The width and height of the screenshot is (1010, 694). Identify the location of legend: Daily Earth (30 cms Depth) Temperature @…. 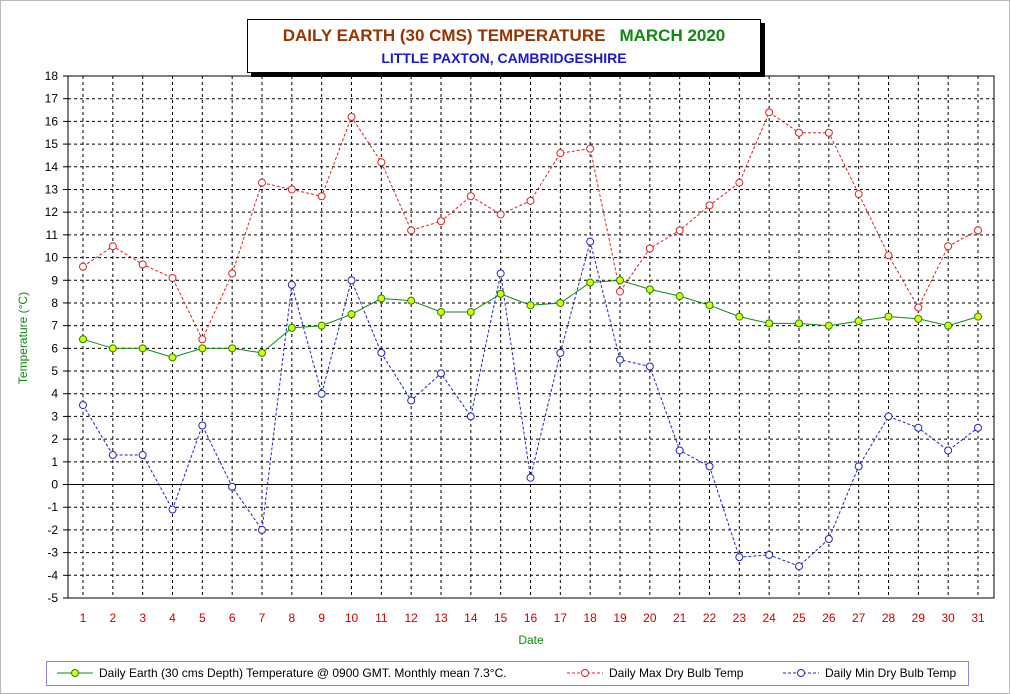
(507, 673).